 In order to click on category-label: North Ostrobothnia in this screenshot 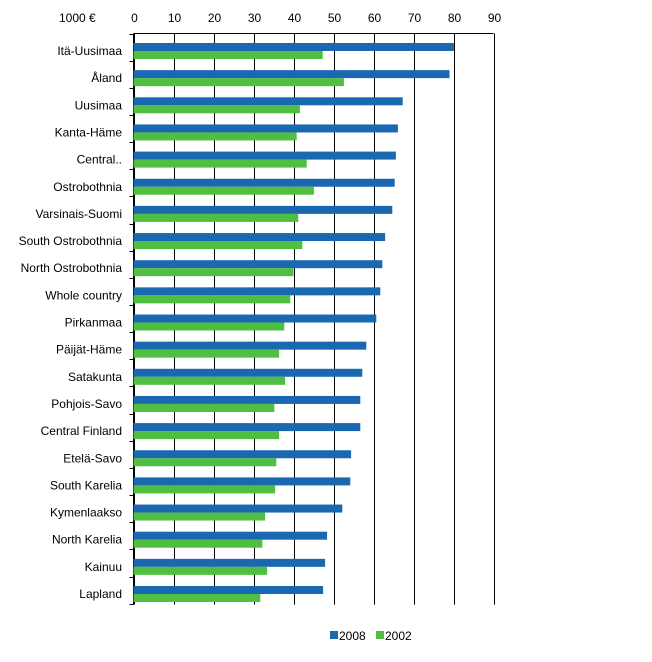, I will do `click(72, 268)`.